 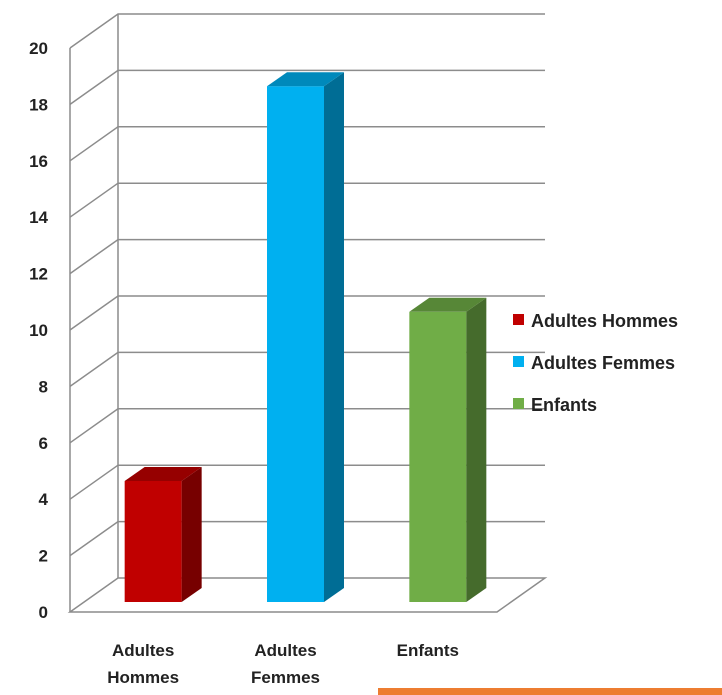 I want to click on y-tick-label: 8, so click(x=43, y=386).